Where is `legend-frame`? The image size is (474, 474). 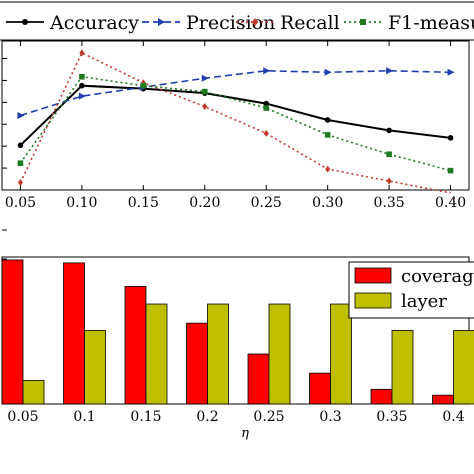 legend-frame is located at coordinates (237, 21).